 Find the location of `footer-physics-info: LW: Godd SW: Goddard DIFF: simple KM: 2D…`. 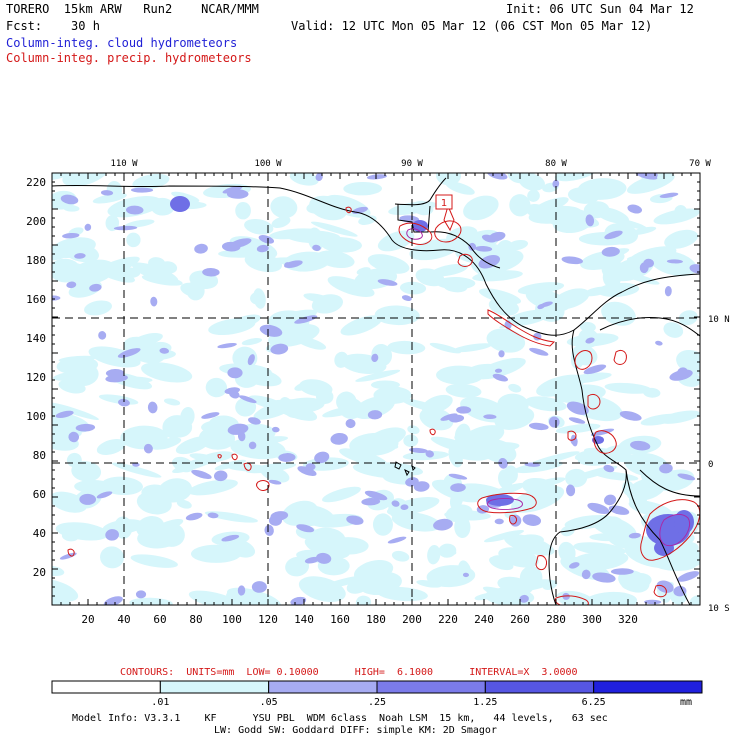

footer-physics-info: LW: Godd SW: Goddard DIFF: simple KM: 2D… is located at coordinates (355, 730).